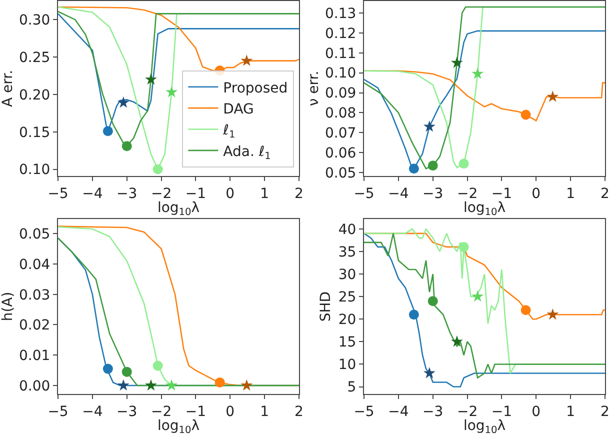 This screenshot has height=436, width=611. I want to click on legend-label: Proposed, so click(255, 88).